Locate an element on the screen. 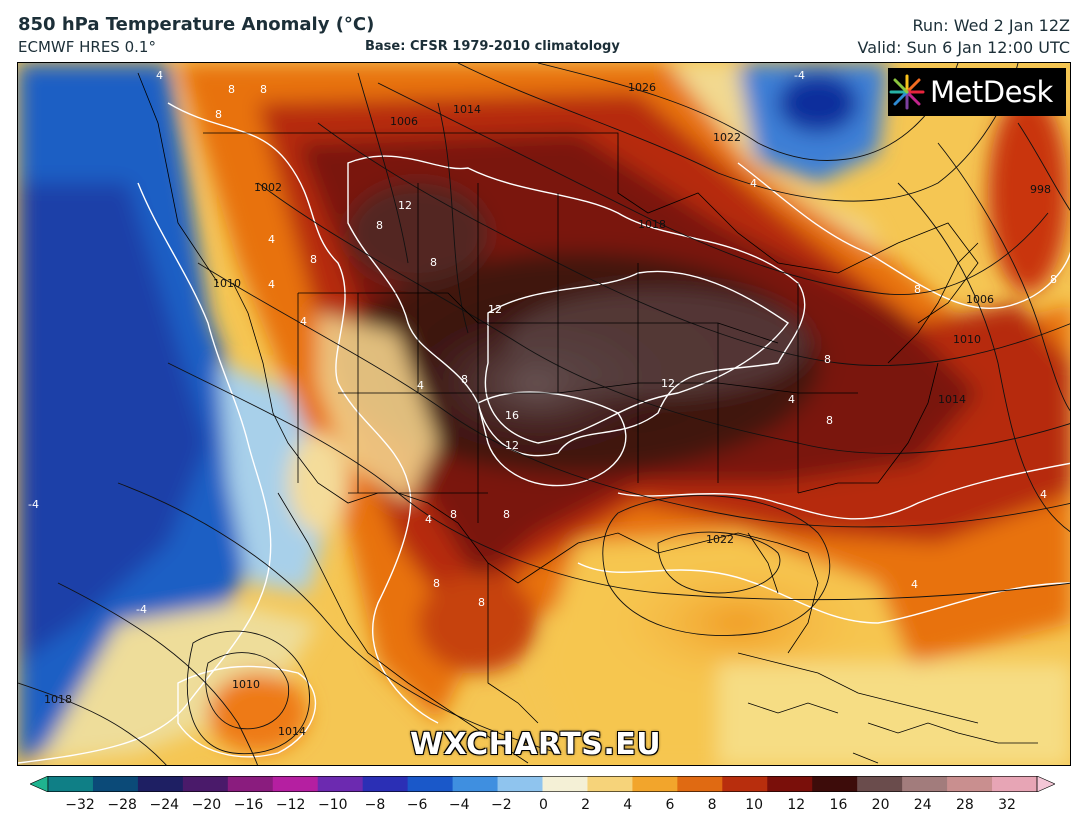  colorbar-tick-label: −20 is located at coordinates (206, 805).